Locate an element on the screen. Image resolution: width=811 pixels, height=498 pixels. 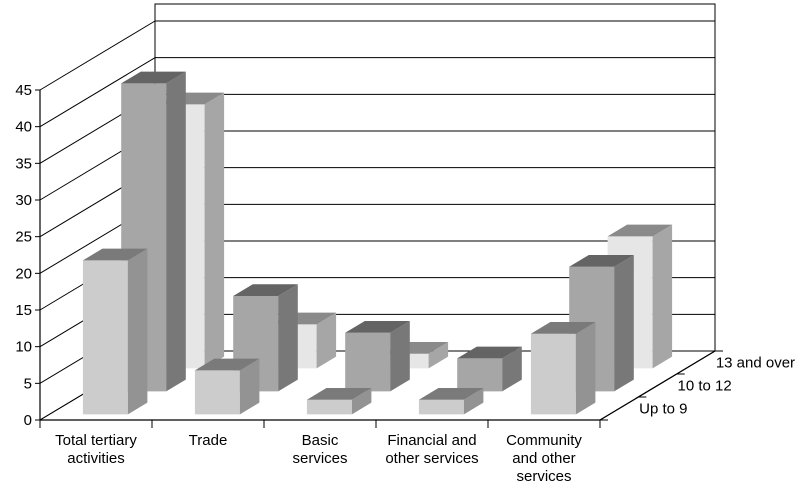
y-tick-label-6: 30 is located at coordinates (23, 200).